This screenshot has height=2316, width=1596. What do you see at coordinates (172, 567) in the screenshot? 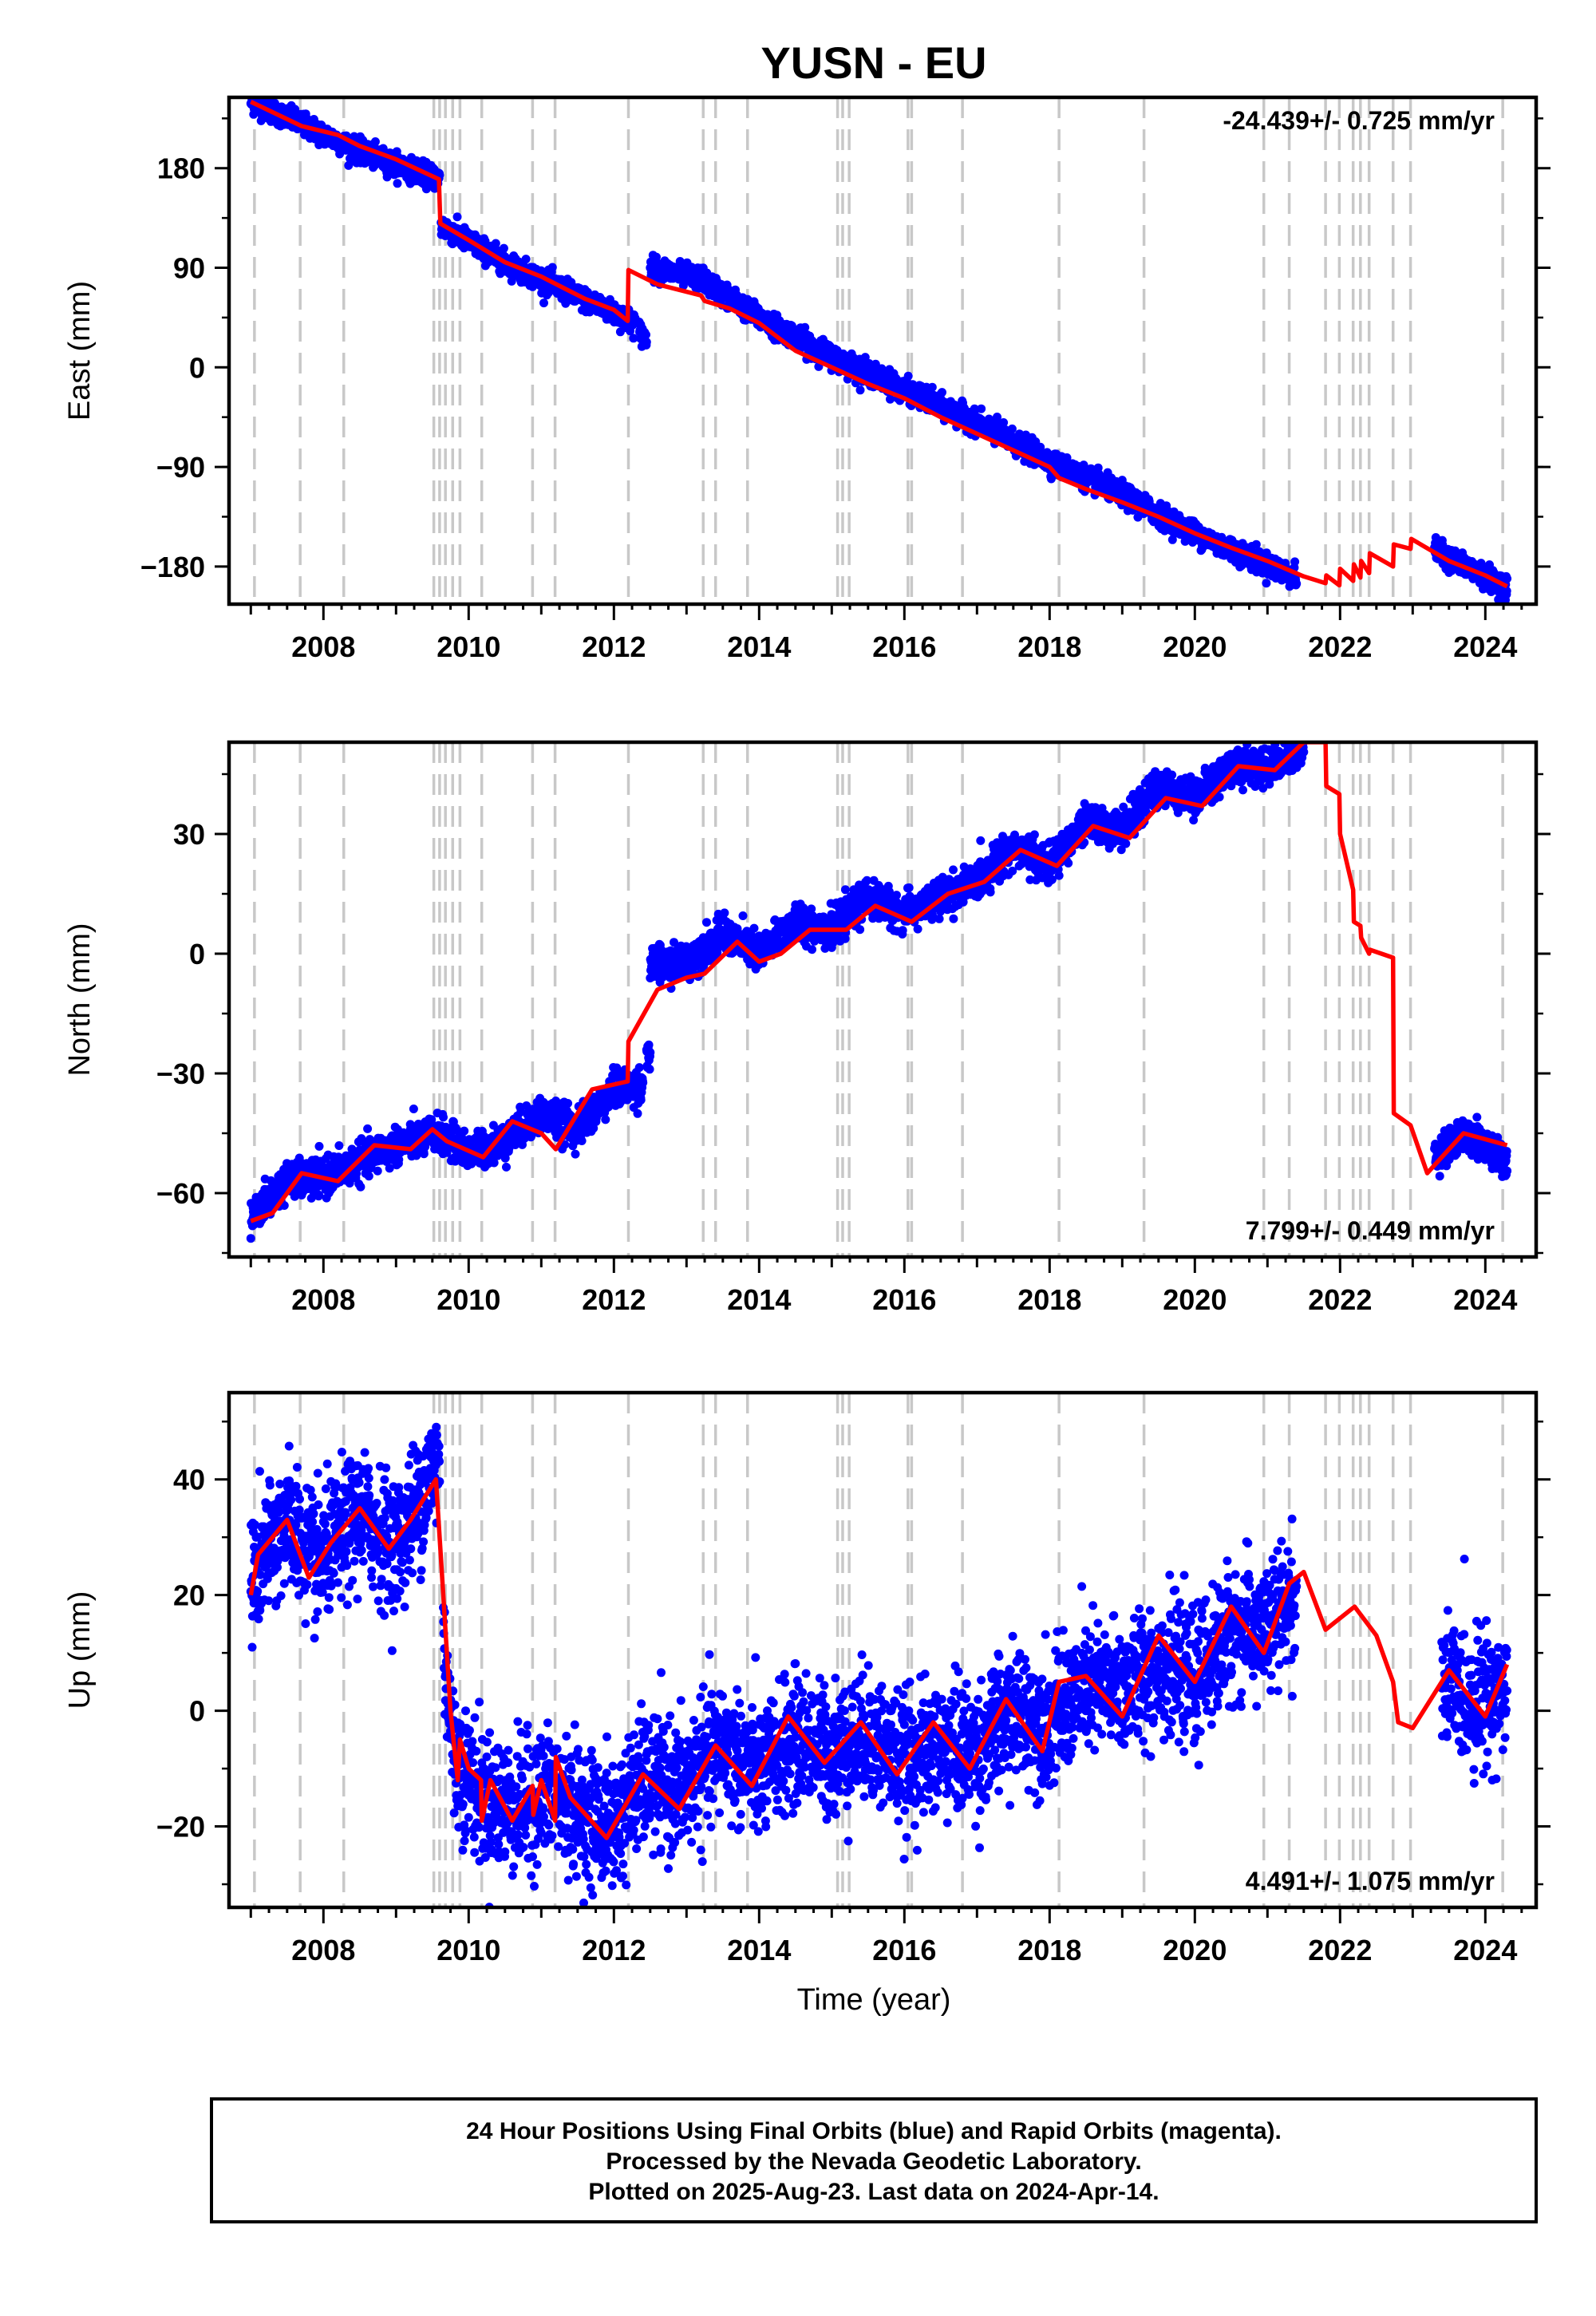
I see `y-tick-label: −180` at bounding box center [172, 567].